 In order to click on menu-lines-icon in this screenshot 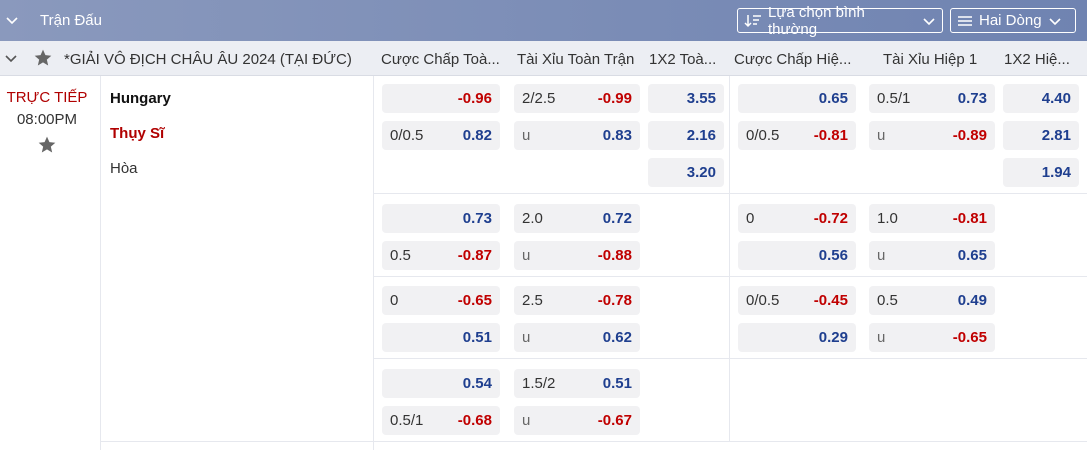, I will do `click(965, 20)`.